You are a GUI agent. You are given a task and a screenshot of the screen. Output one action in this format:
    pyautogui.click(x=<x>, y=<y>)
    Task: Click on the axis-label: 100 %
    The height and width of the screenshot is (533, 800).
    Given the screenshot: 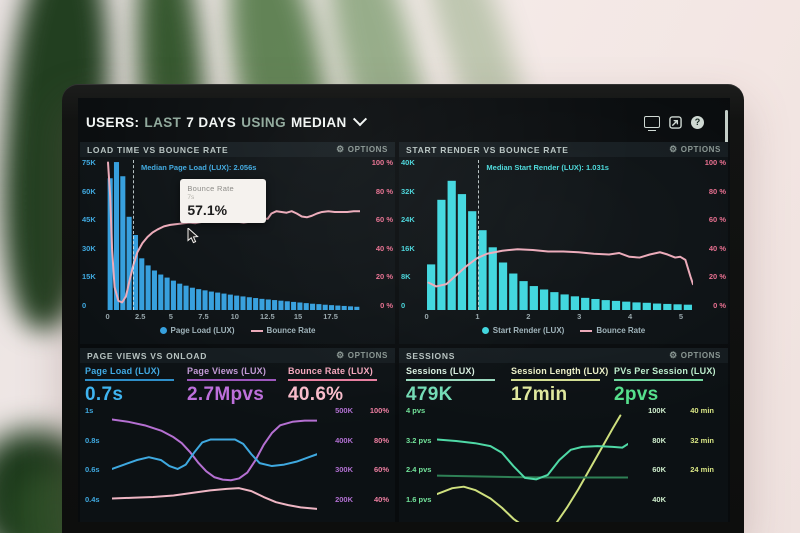 What is the action you would take?
    pyautogui.click(x=382, y=162)
    